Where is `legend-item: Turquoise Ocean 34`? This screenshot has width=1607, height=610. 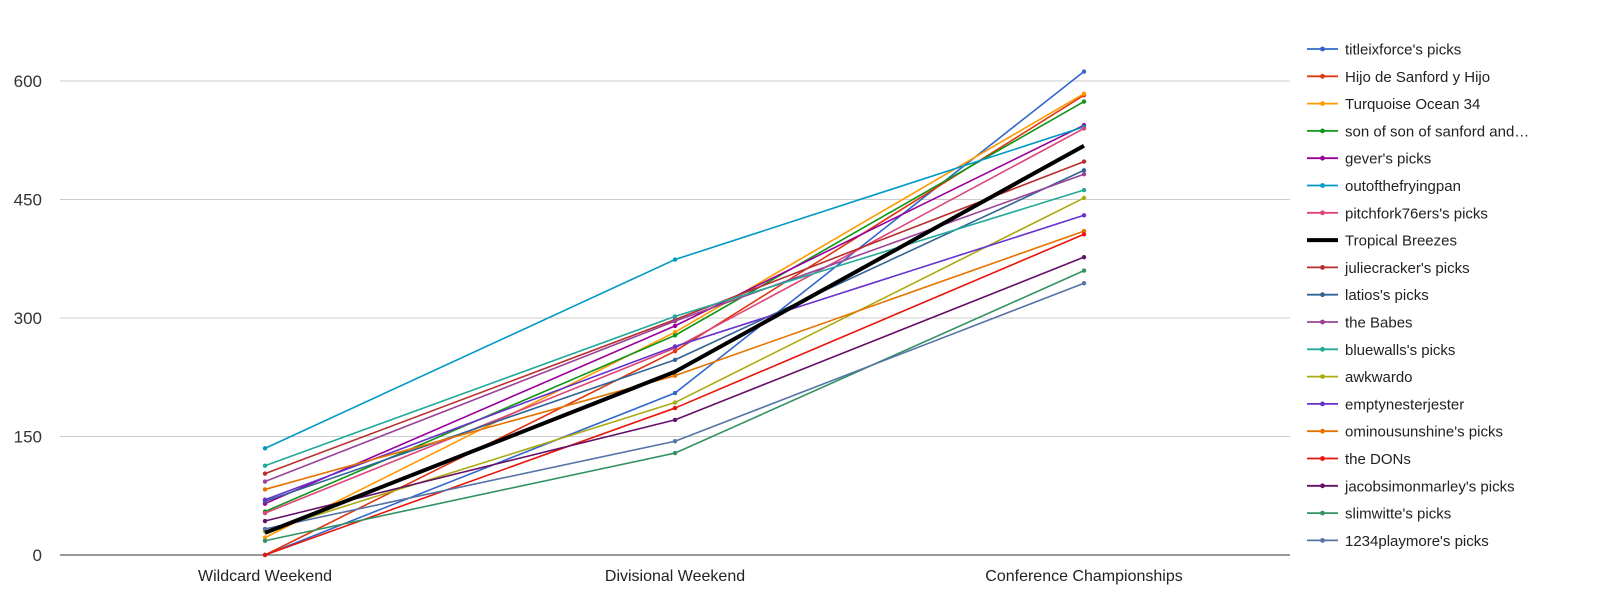 legend-item: Turquoise Ocean 34 is located at coordinates (1393, 104).